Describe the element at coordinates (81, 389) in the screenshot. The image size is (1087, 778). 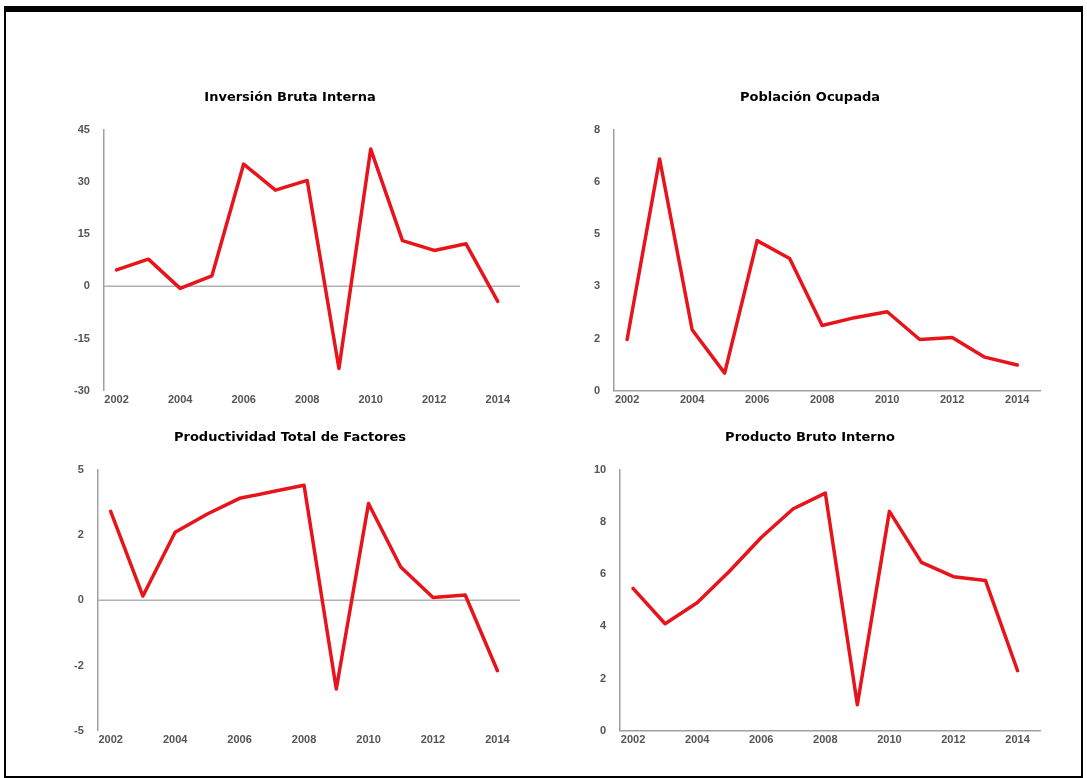
I see `y-tick-label: -30` at that location.